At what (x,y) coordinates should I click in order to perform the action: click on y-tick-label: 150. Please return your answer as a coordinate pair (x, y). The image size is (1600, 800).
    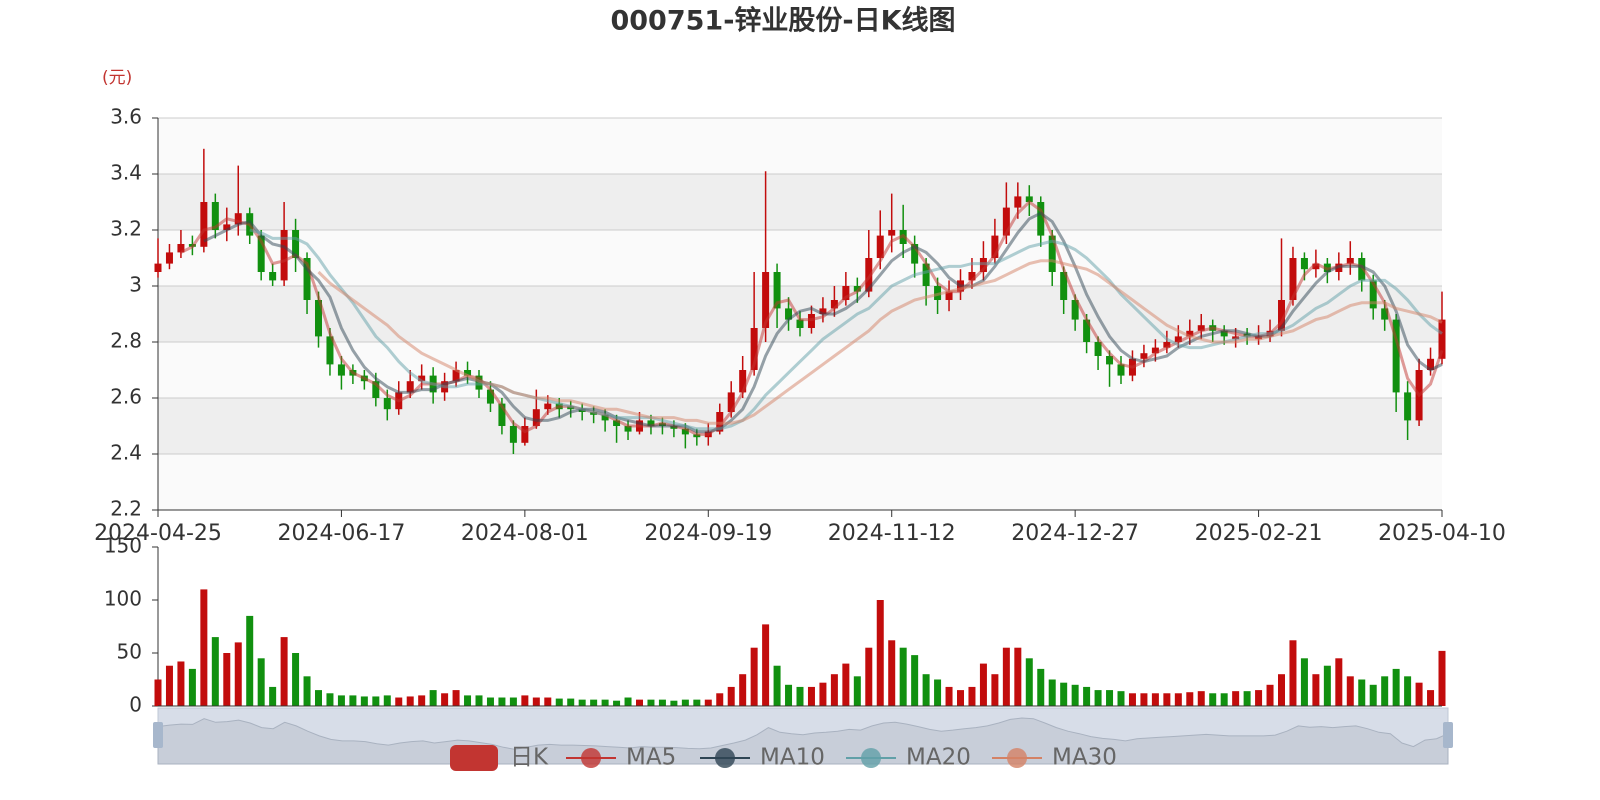
    Looking at the image, I should click on (123, 546).